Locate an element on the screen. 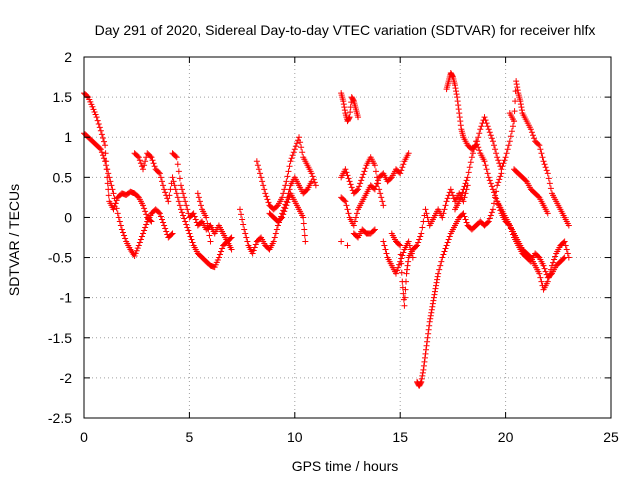 The height and width of the screenshot is (480, 640). x-tick-label: 20 is located at coordinates (506, 437).